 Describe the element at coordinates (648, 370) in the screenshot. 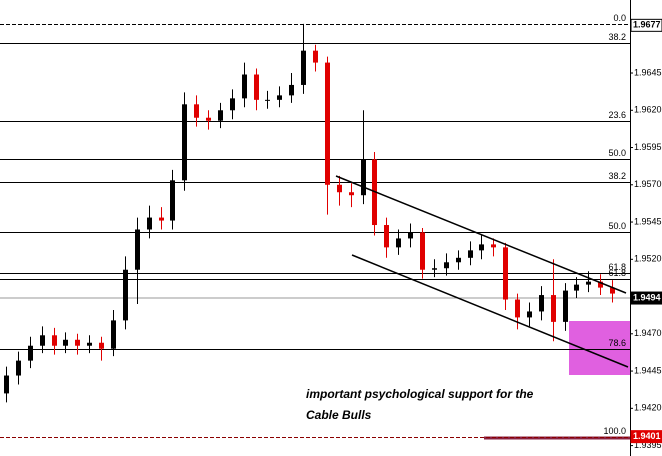

I see `y-tick-label: 1.9445` at that location.